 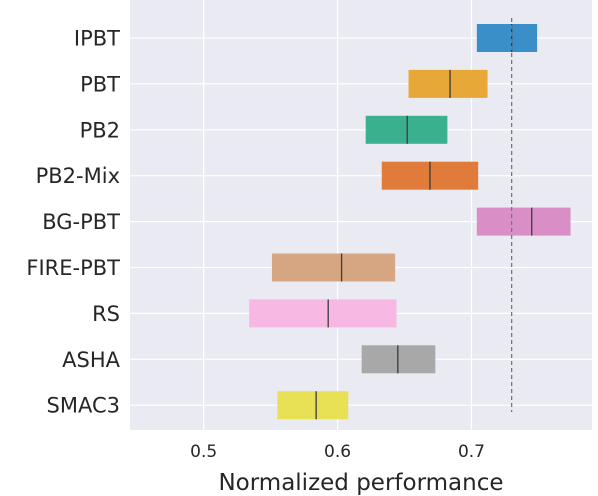 I want to click on x-tick-label: 0.5, so click(x=203, y=452).